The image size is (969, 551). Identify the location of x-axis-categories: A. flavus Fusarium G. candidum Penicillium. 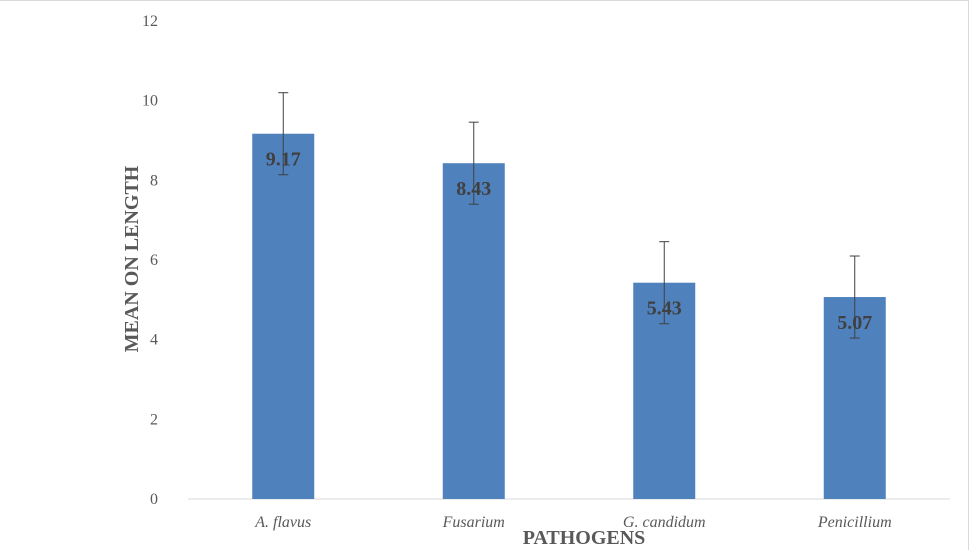
(572, 522).